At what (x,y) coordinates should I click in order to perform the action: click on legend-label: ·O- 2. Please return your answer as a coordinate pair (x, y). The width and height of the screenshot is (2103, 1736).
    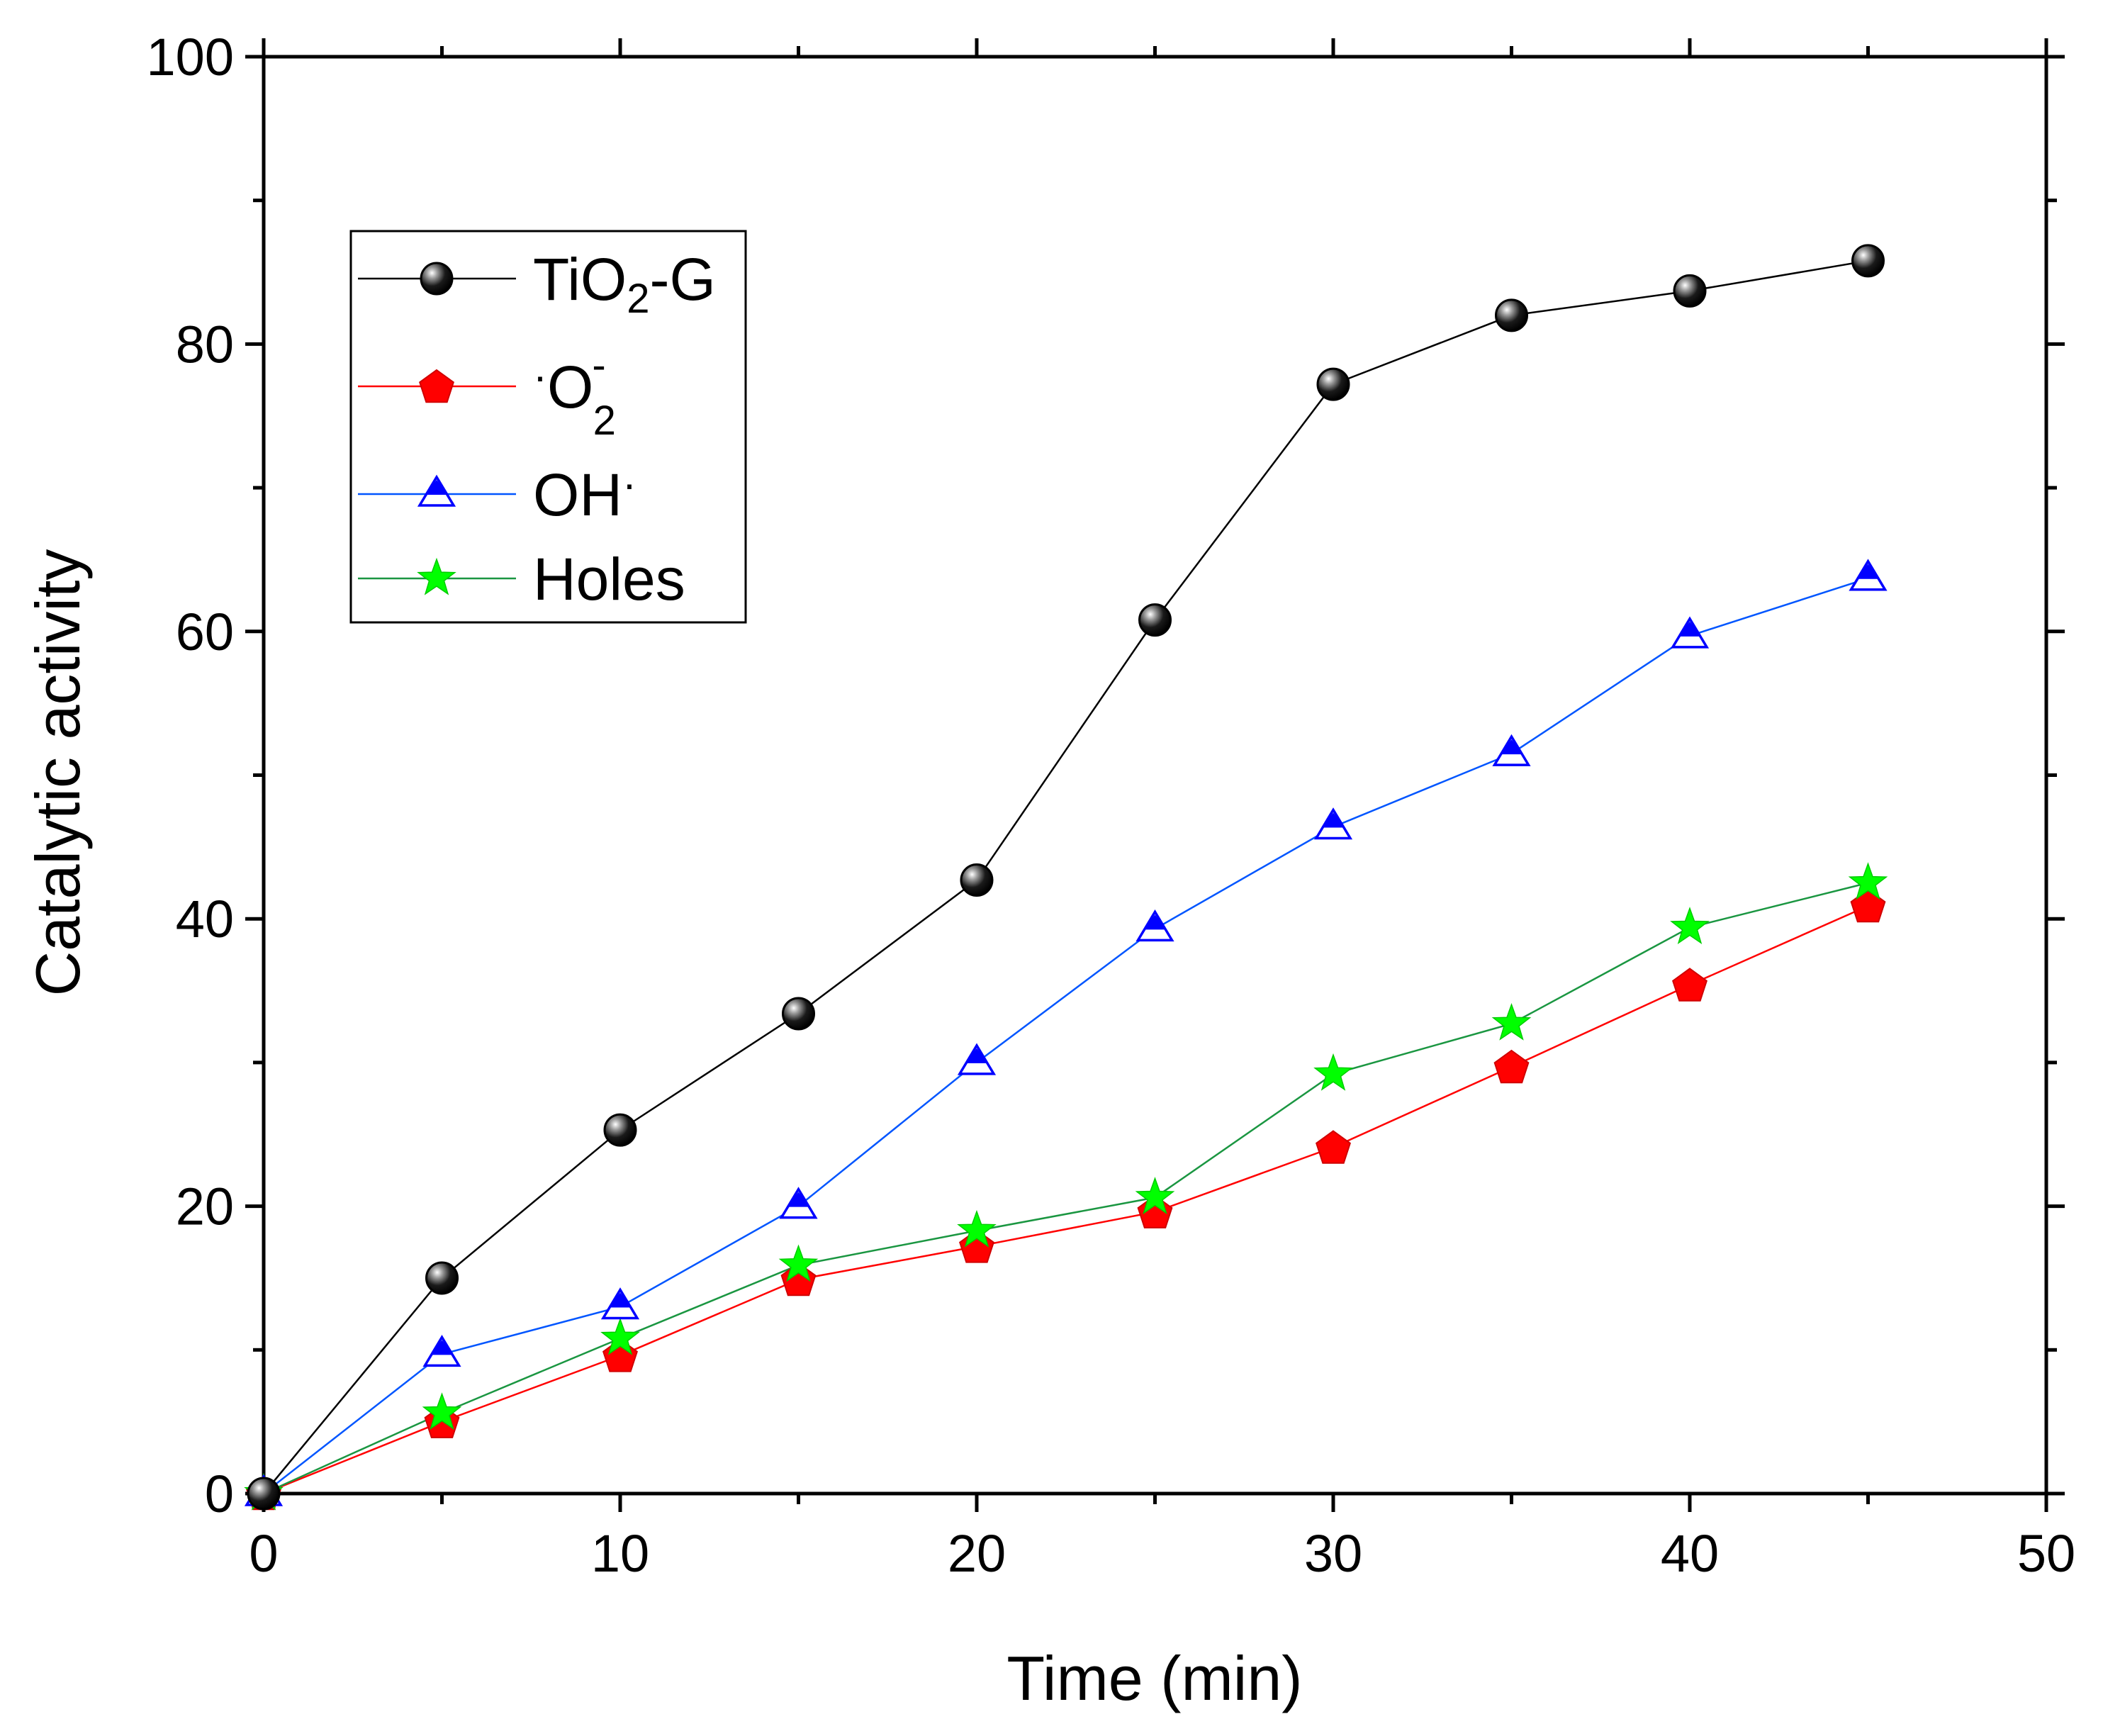
    Looking at the image, I should click on (574, 393).